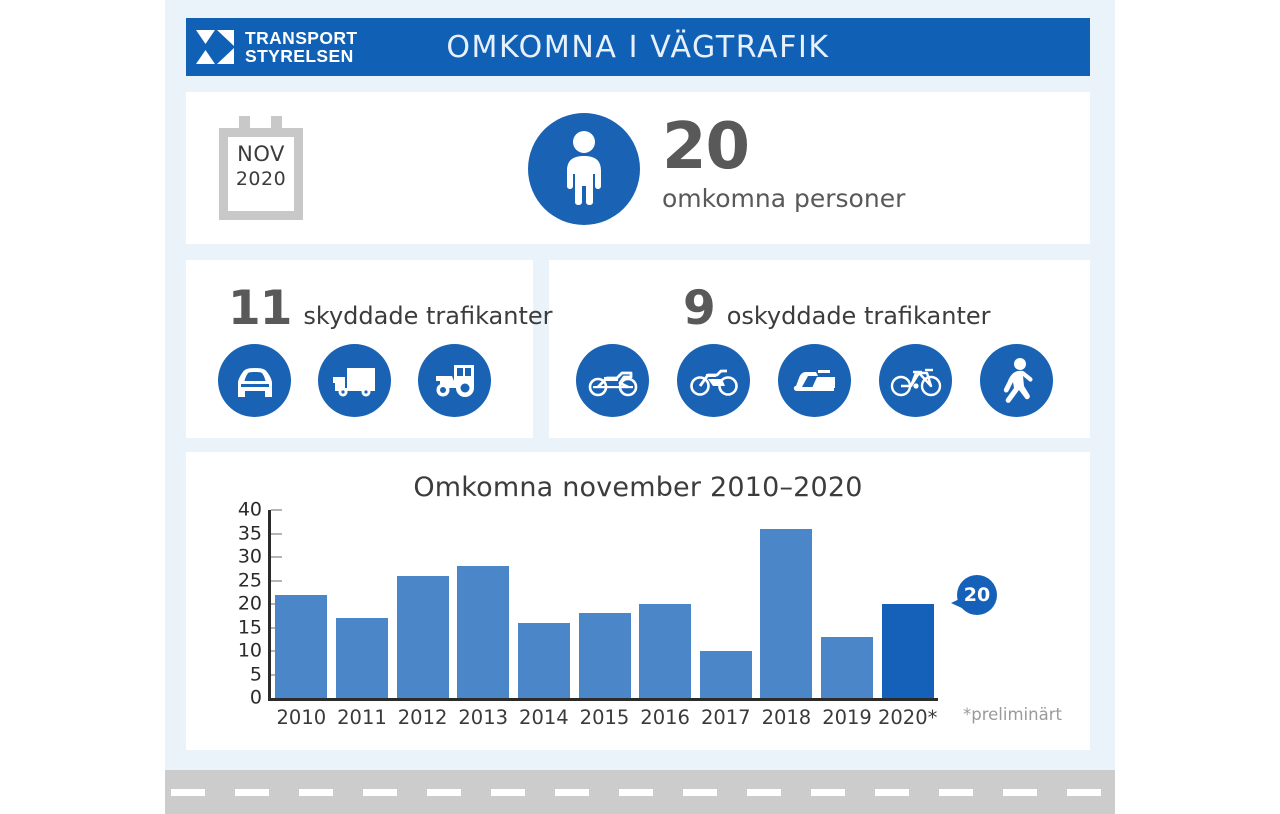  I want to click on chart-footnote: *preliminärt, so click(1012, 714).